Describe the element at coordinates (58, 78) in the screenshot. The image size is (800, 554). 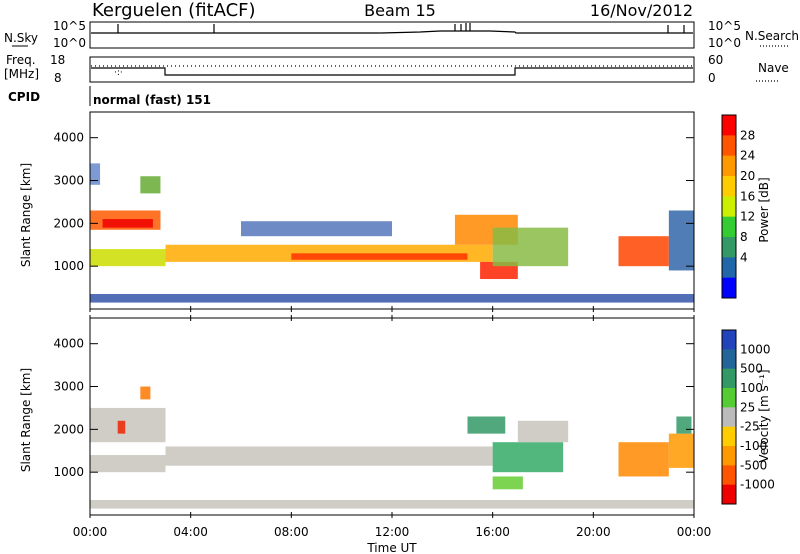
I see `freq-left-tick-bottom: 8` at that location.